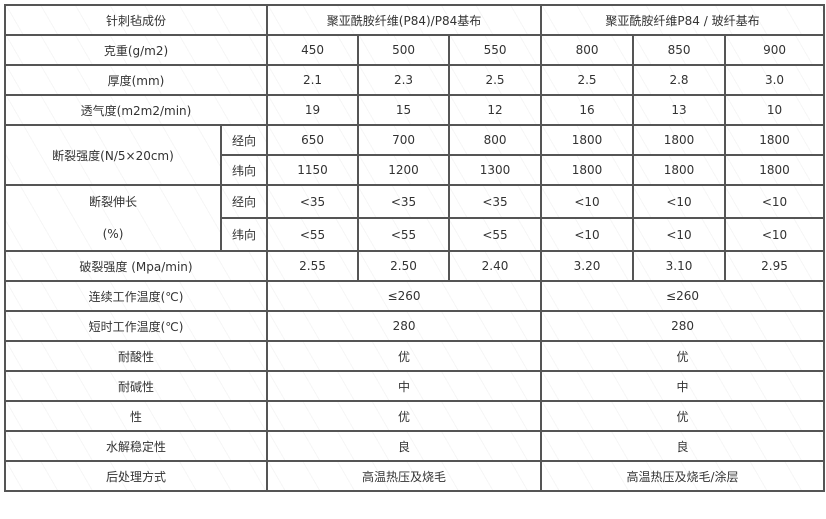  I want to click on value-cell-group-2: ≤260, so click(683, 296).